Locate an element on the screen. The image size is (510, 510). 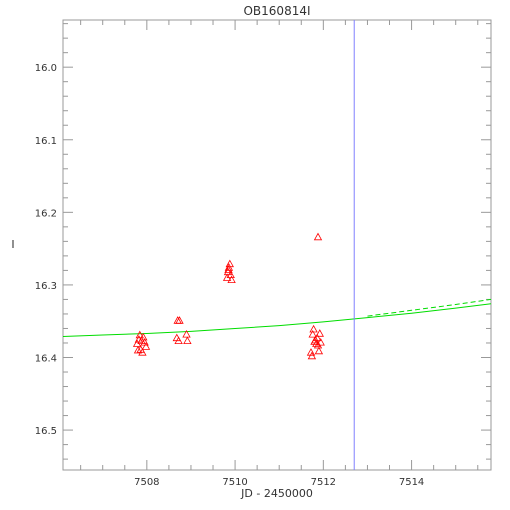
model-curve-dashed is located at coordinates (429, 307).